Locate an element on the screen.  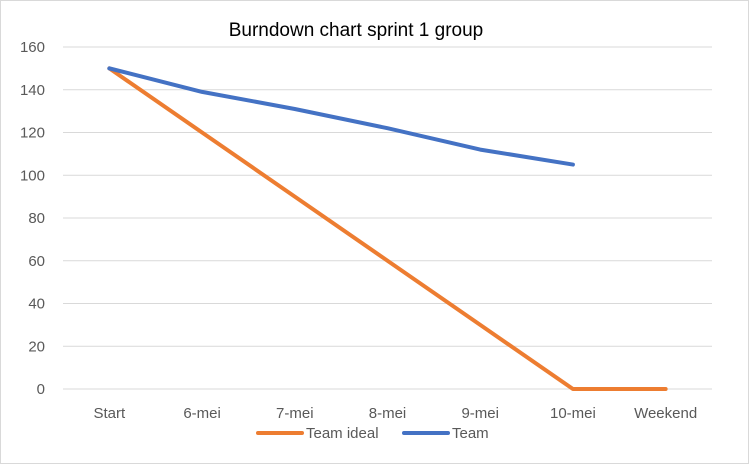
y-tick-label: 0 is located at coordinates (41, 389).